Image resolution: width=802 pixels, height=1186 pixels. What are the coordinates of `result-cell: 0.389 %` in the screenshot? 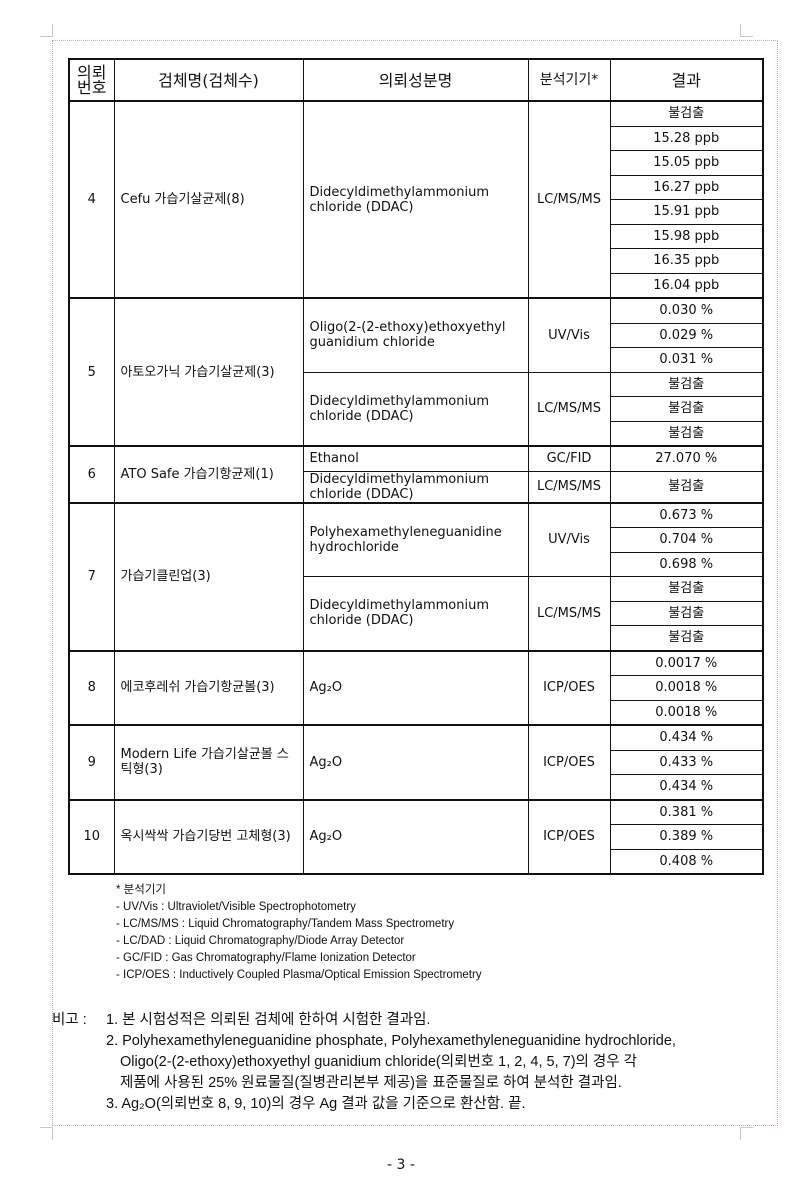 It's located at (686, 837).